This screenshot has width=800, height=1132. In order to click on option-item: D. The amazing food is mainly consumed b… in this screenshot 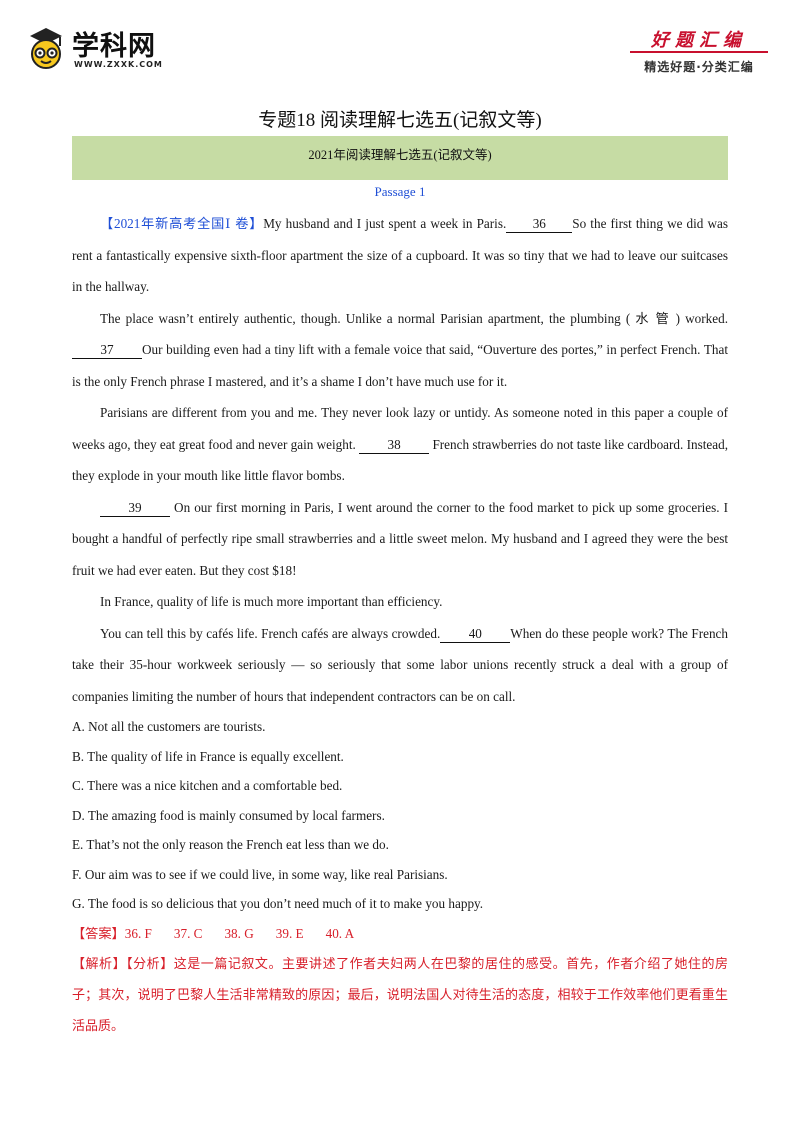, I will do `click(228, 815)`.